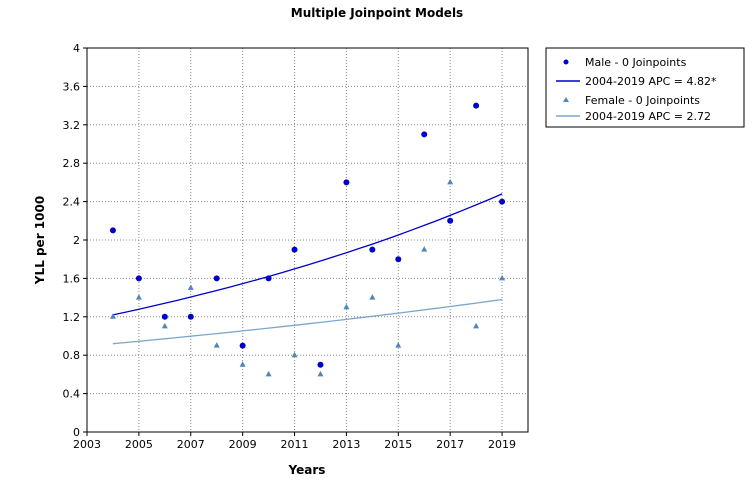  I want to click on legend-box, so click(645, 87).